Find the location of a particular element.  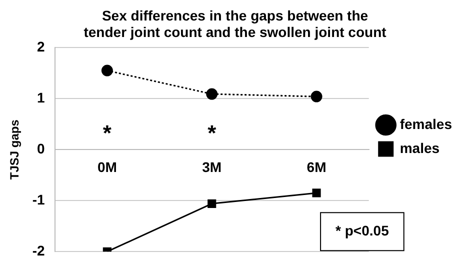

x-tick-label: 0M is located at coordinates (107, 166).